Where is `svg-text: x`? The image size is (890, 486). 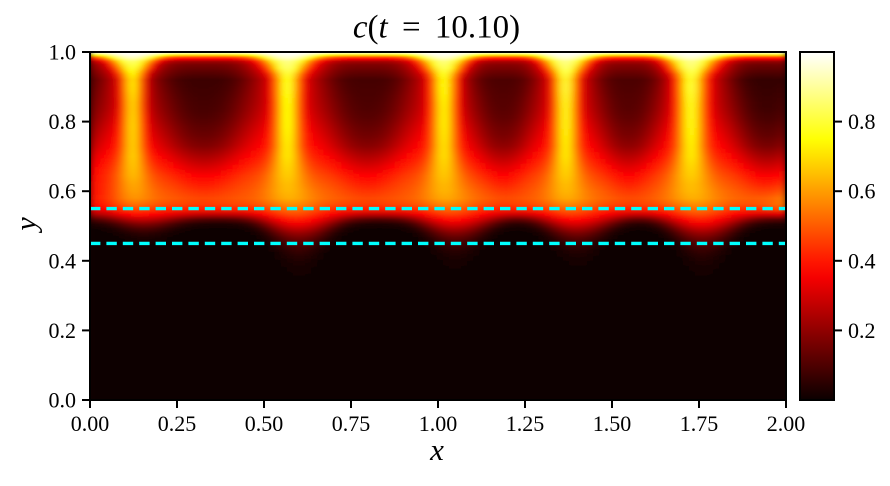
svg-text: x is located at coordinates (436, 449).